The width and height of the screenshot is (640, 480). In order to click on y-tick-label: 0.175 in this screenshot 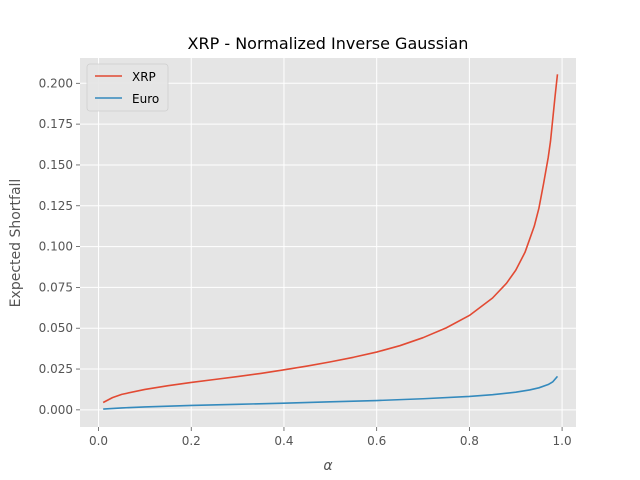, I will do `click(56, 124)`.